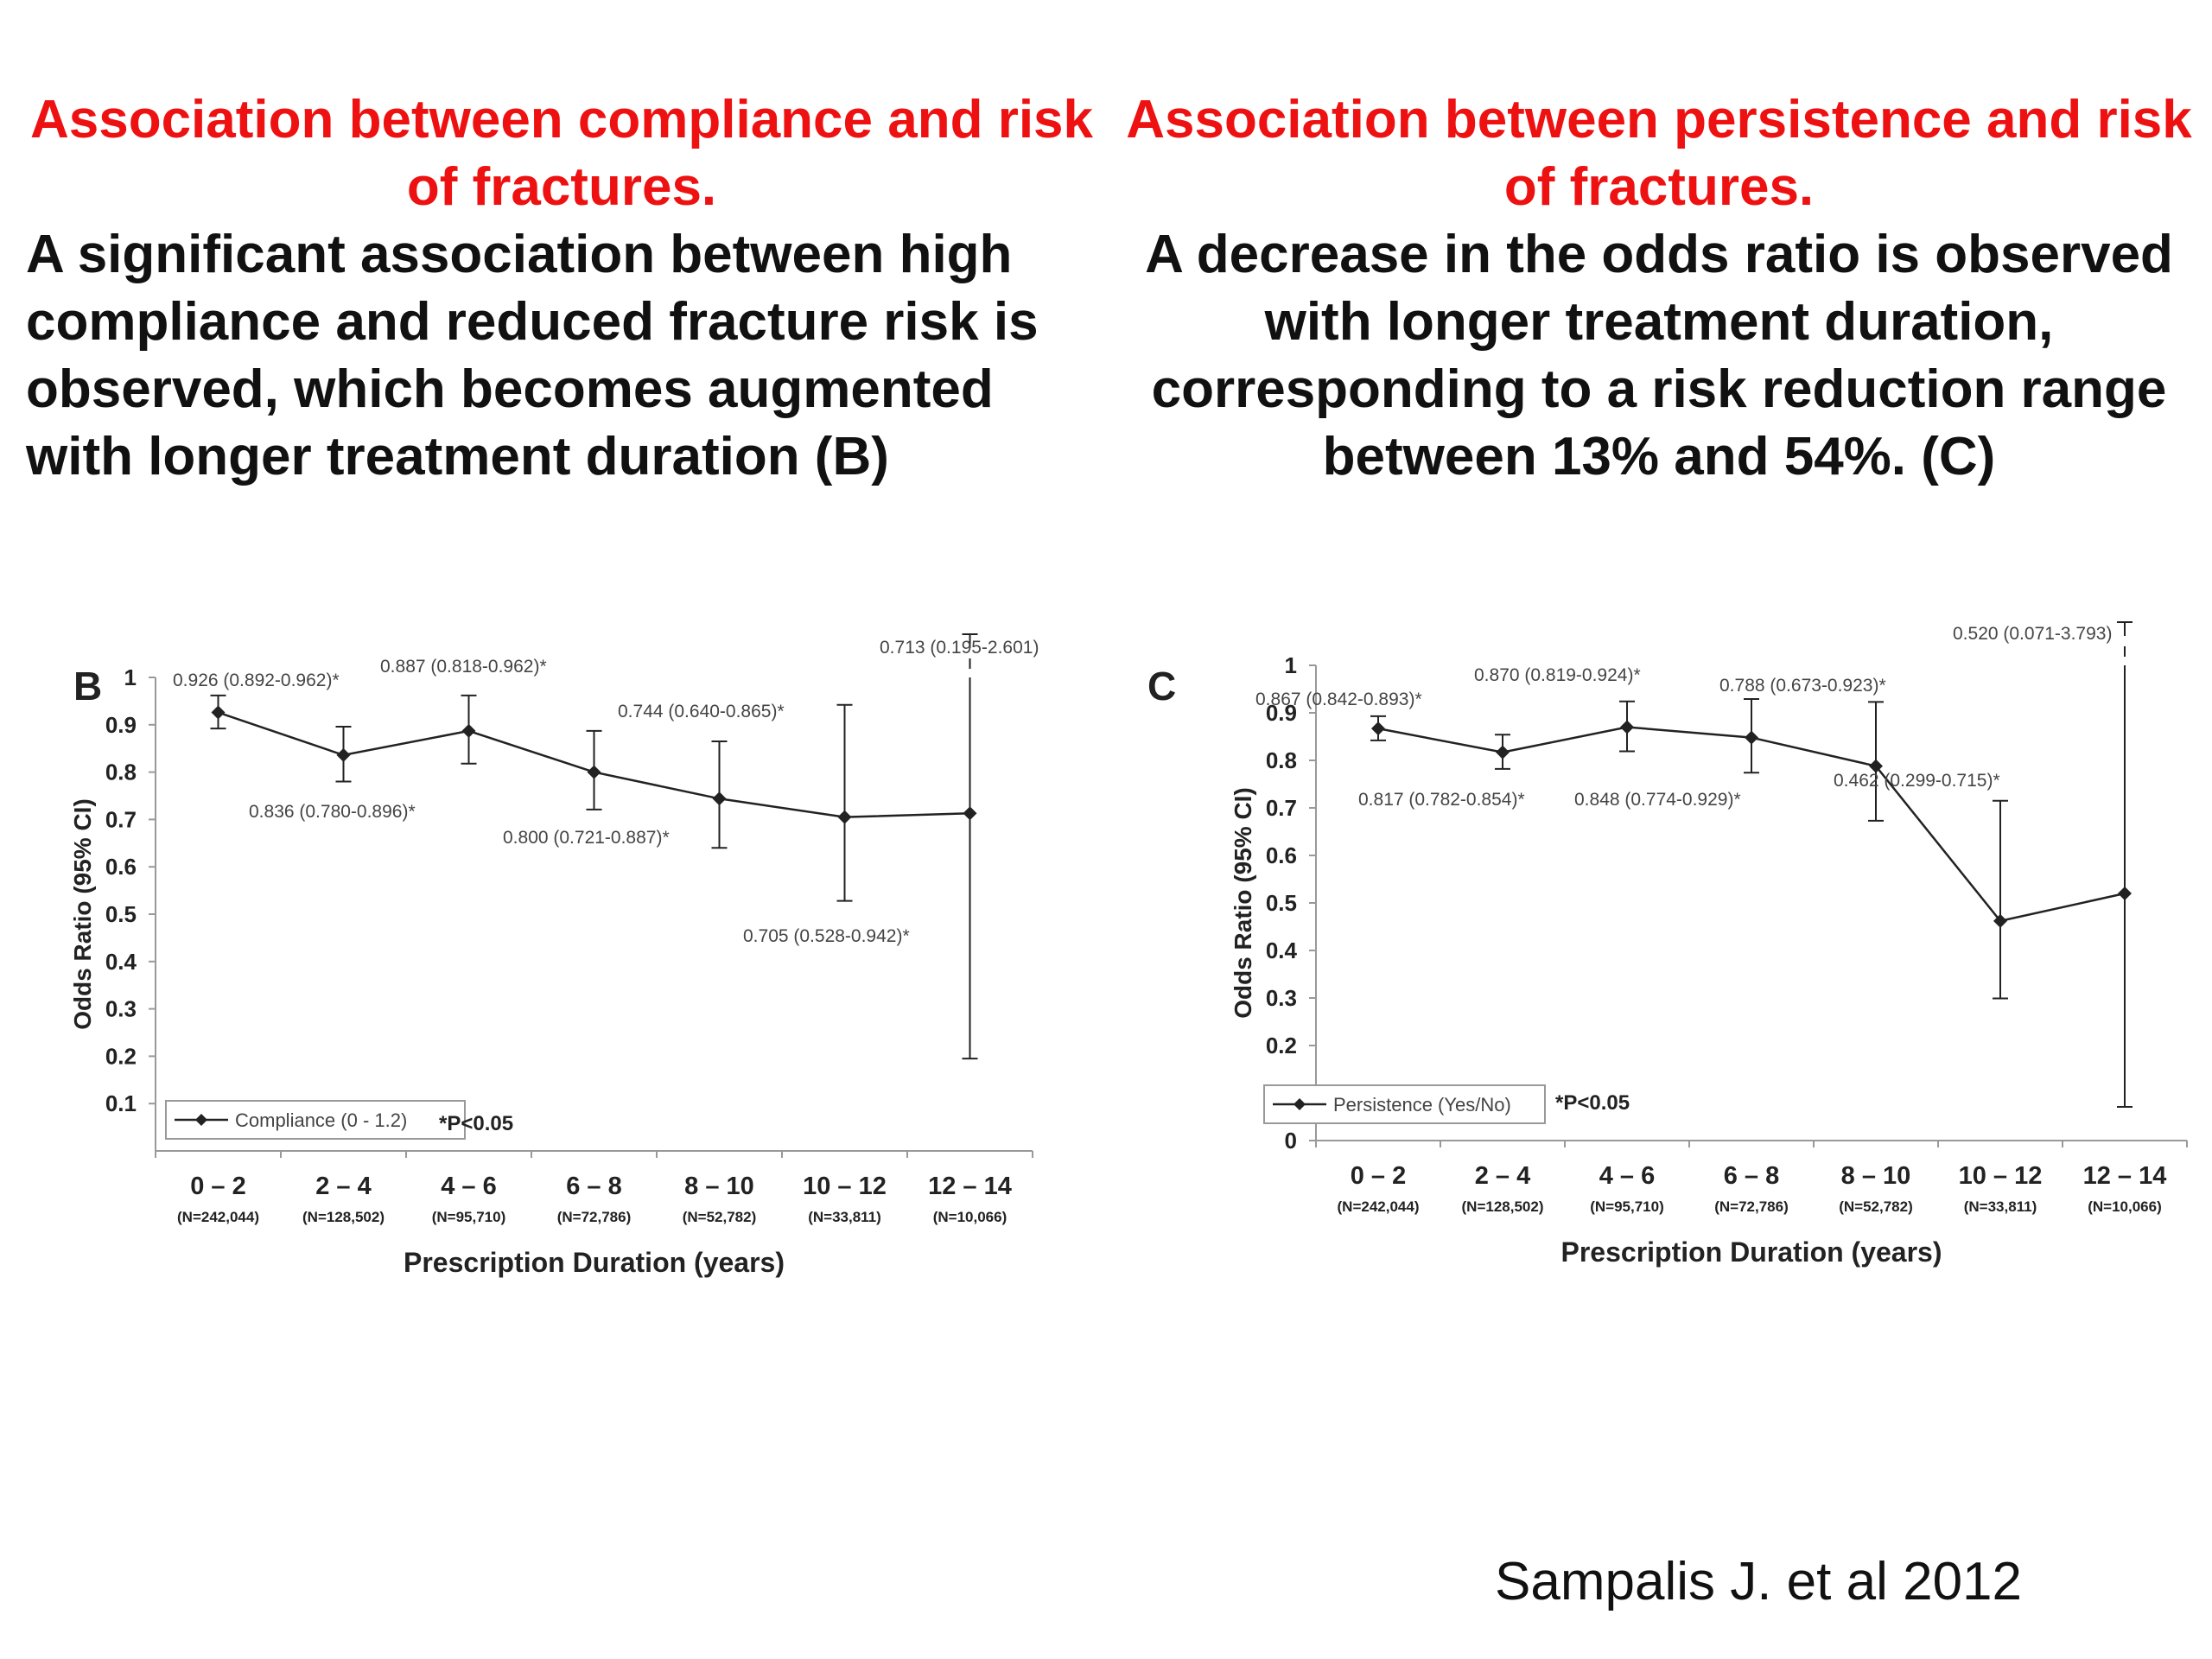 This screenshot has height=1659, width=2212. Describe the element at coordinates (1291, 1141) in the screenshot. I see `y-tick-label: 0` at that location.